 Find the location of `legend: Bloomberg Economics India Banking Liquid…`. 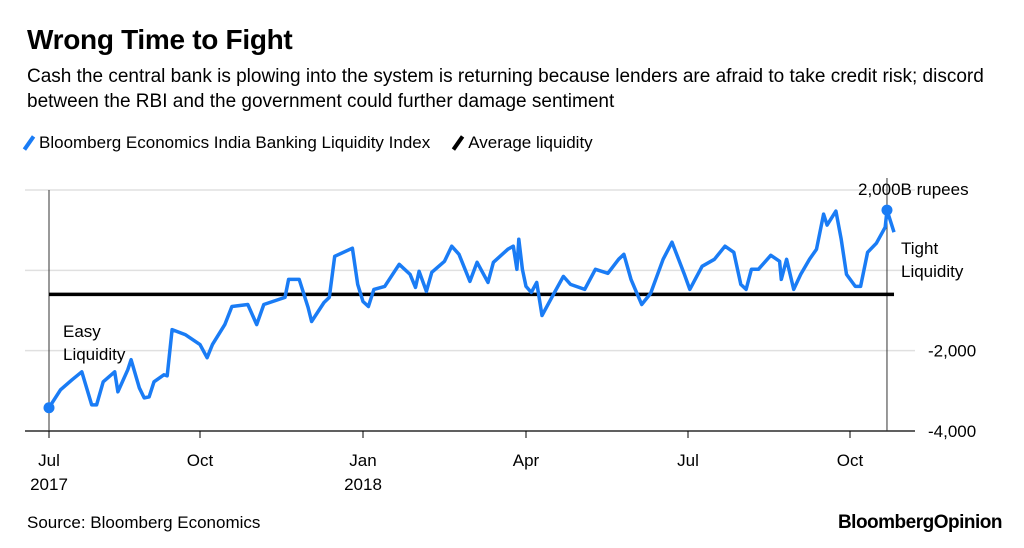

legend: Bloomberg Economics India Banking Liquid… is located at coordinates (307, 143).